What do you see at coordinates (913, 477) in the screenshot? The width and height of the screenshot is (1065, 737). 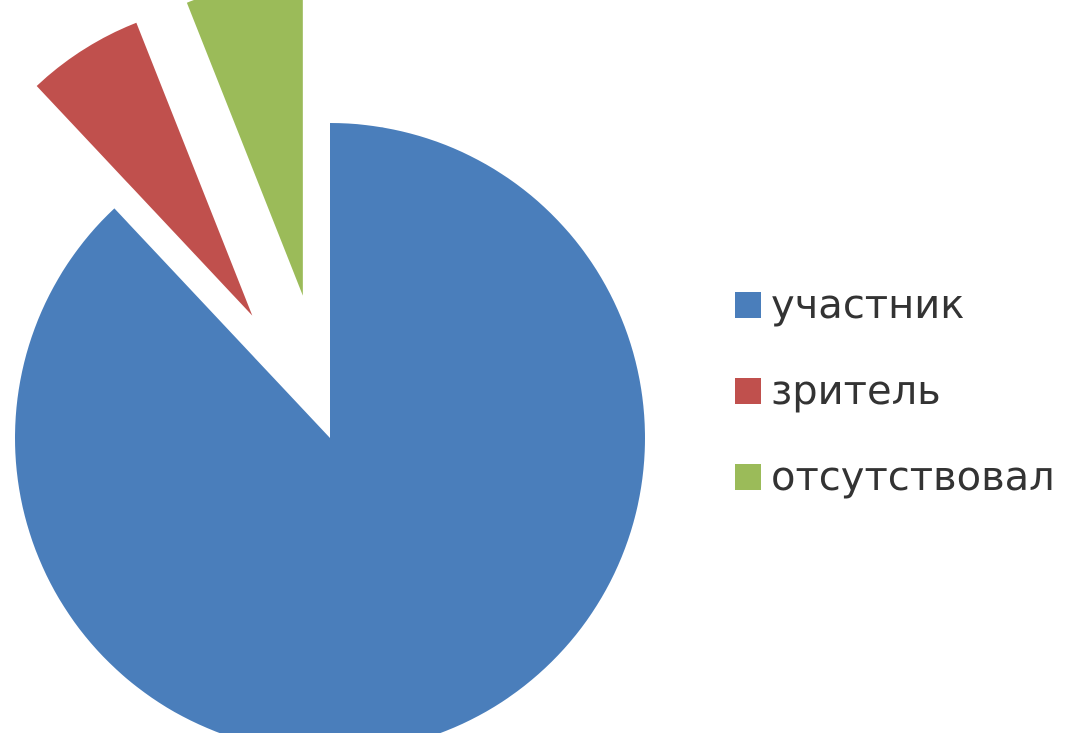 I see `legend-label-otsutstvoval: отсутствовал` at bounding box center [913, 477].